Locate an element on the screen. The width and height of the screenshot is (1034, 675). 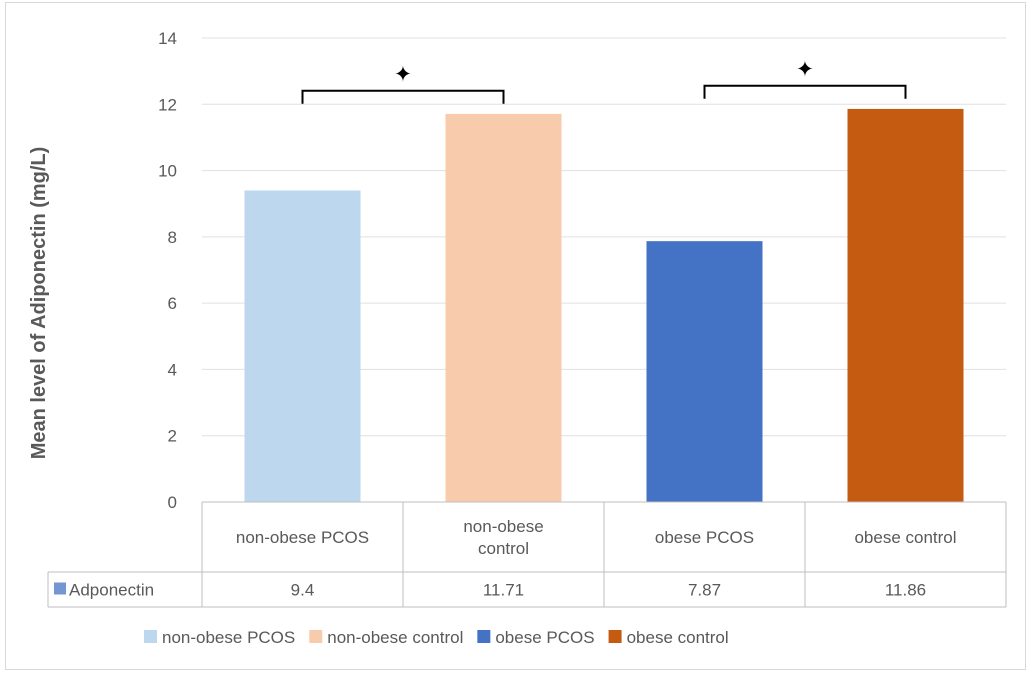
legend-item: obese PCOS is located at coordinates (536, 637).